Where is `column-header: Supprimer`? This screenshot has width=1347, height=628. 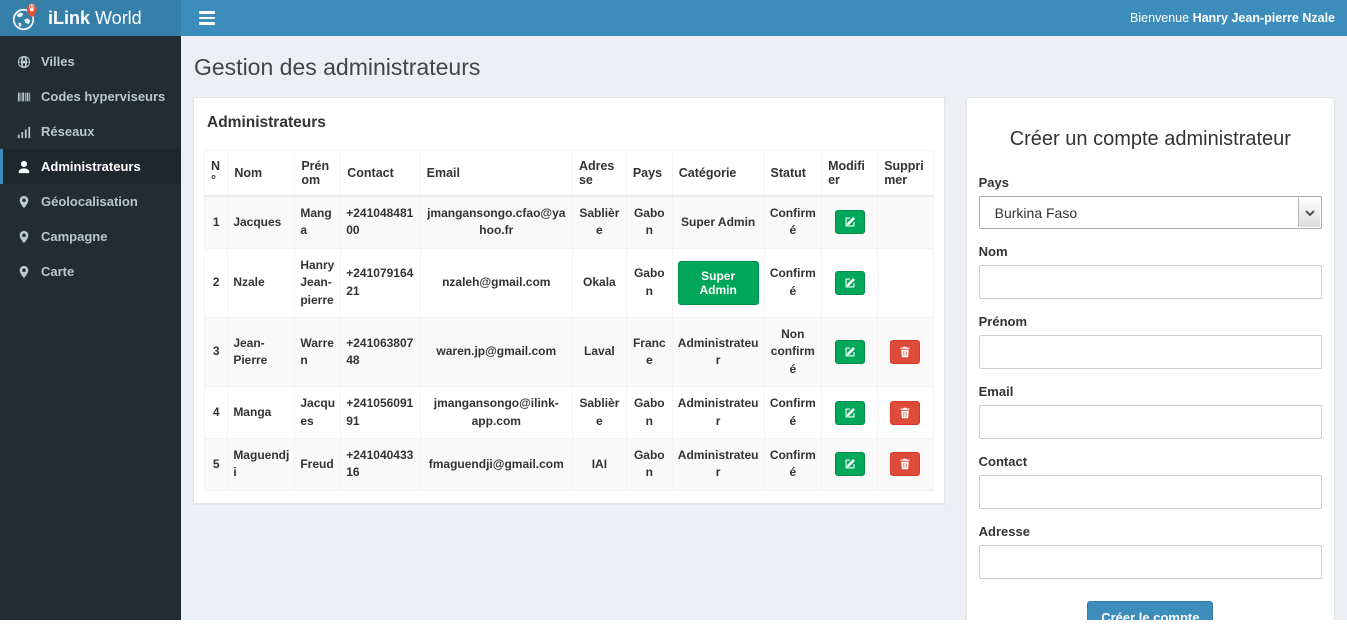
column-header: Supprimer is located at coordinates (905, 173).